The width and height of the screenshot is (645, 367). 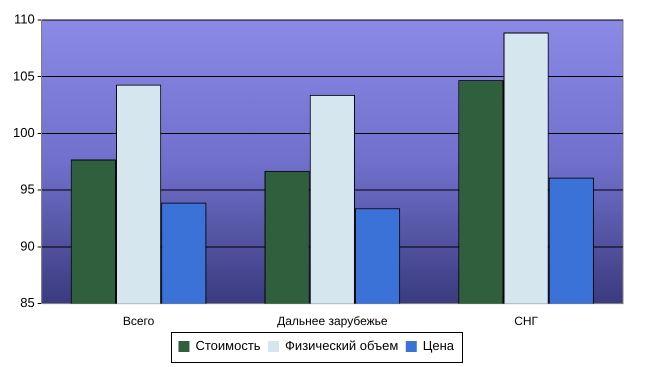 I want to click on legend-label: Физический объем, so click(x=341, y=346).